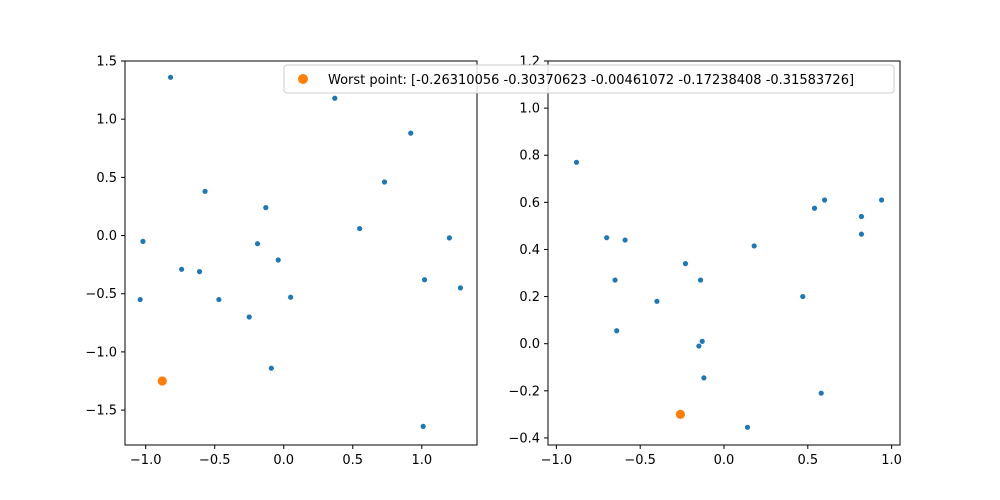  Describe the element at coordinates (101, 352) in the screenshot. I see `y-tick-label: −1.0` at that location.